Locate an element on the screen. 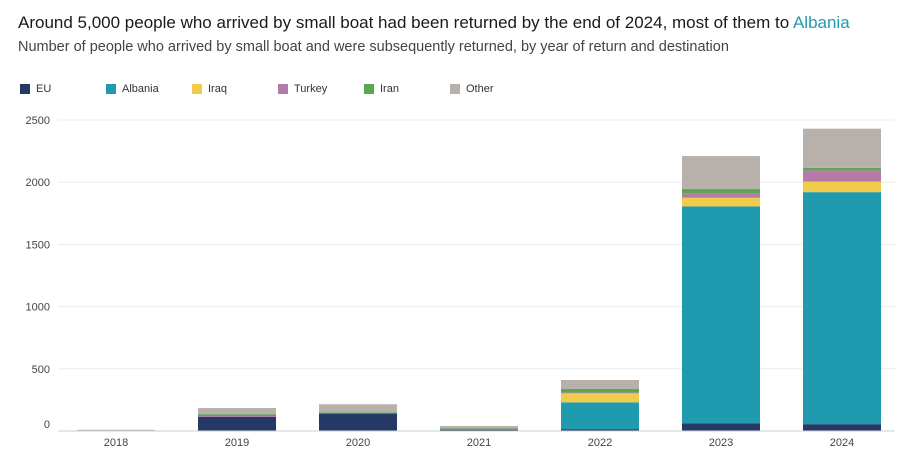 This screenshot has width=900, height=459. bar-2023-iraq is located at coordinates (721, 202).